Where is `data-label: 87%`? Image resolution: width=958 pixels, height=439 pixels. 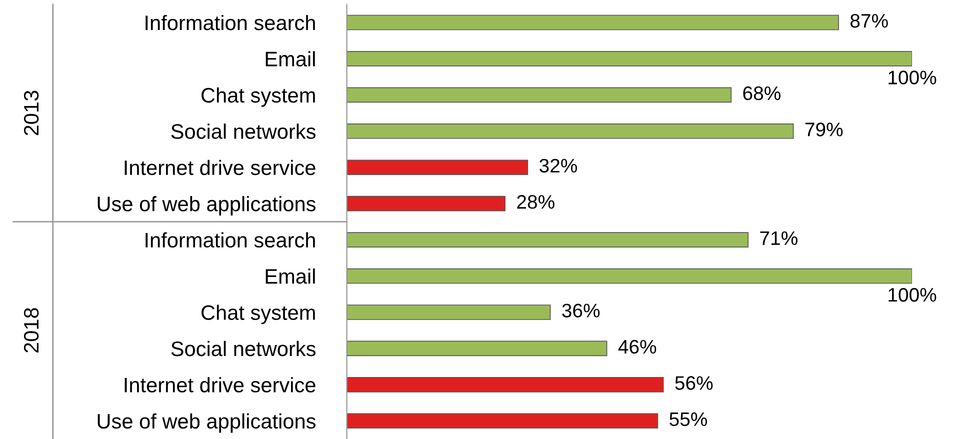
data-label: 87% is located at coordinates (869, 21).